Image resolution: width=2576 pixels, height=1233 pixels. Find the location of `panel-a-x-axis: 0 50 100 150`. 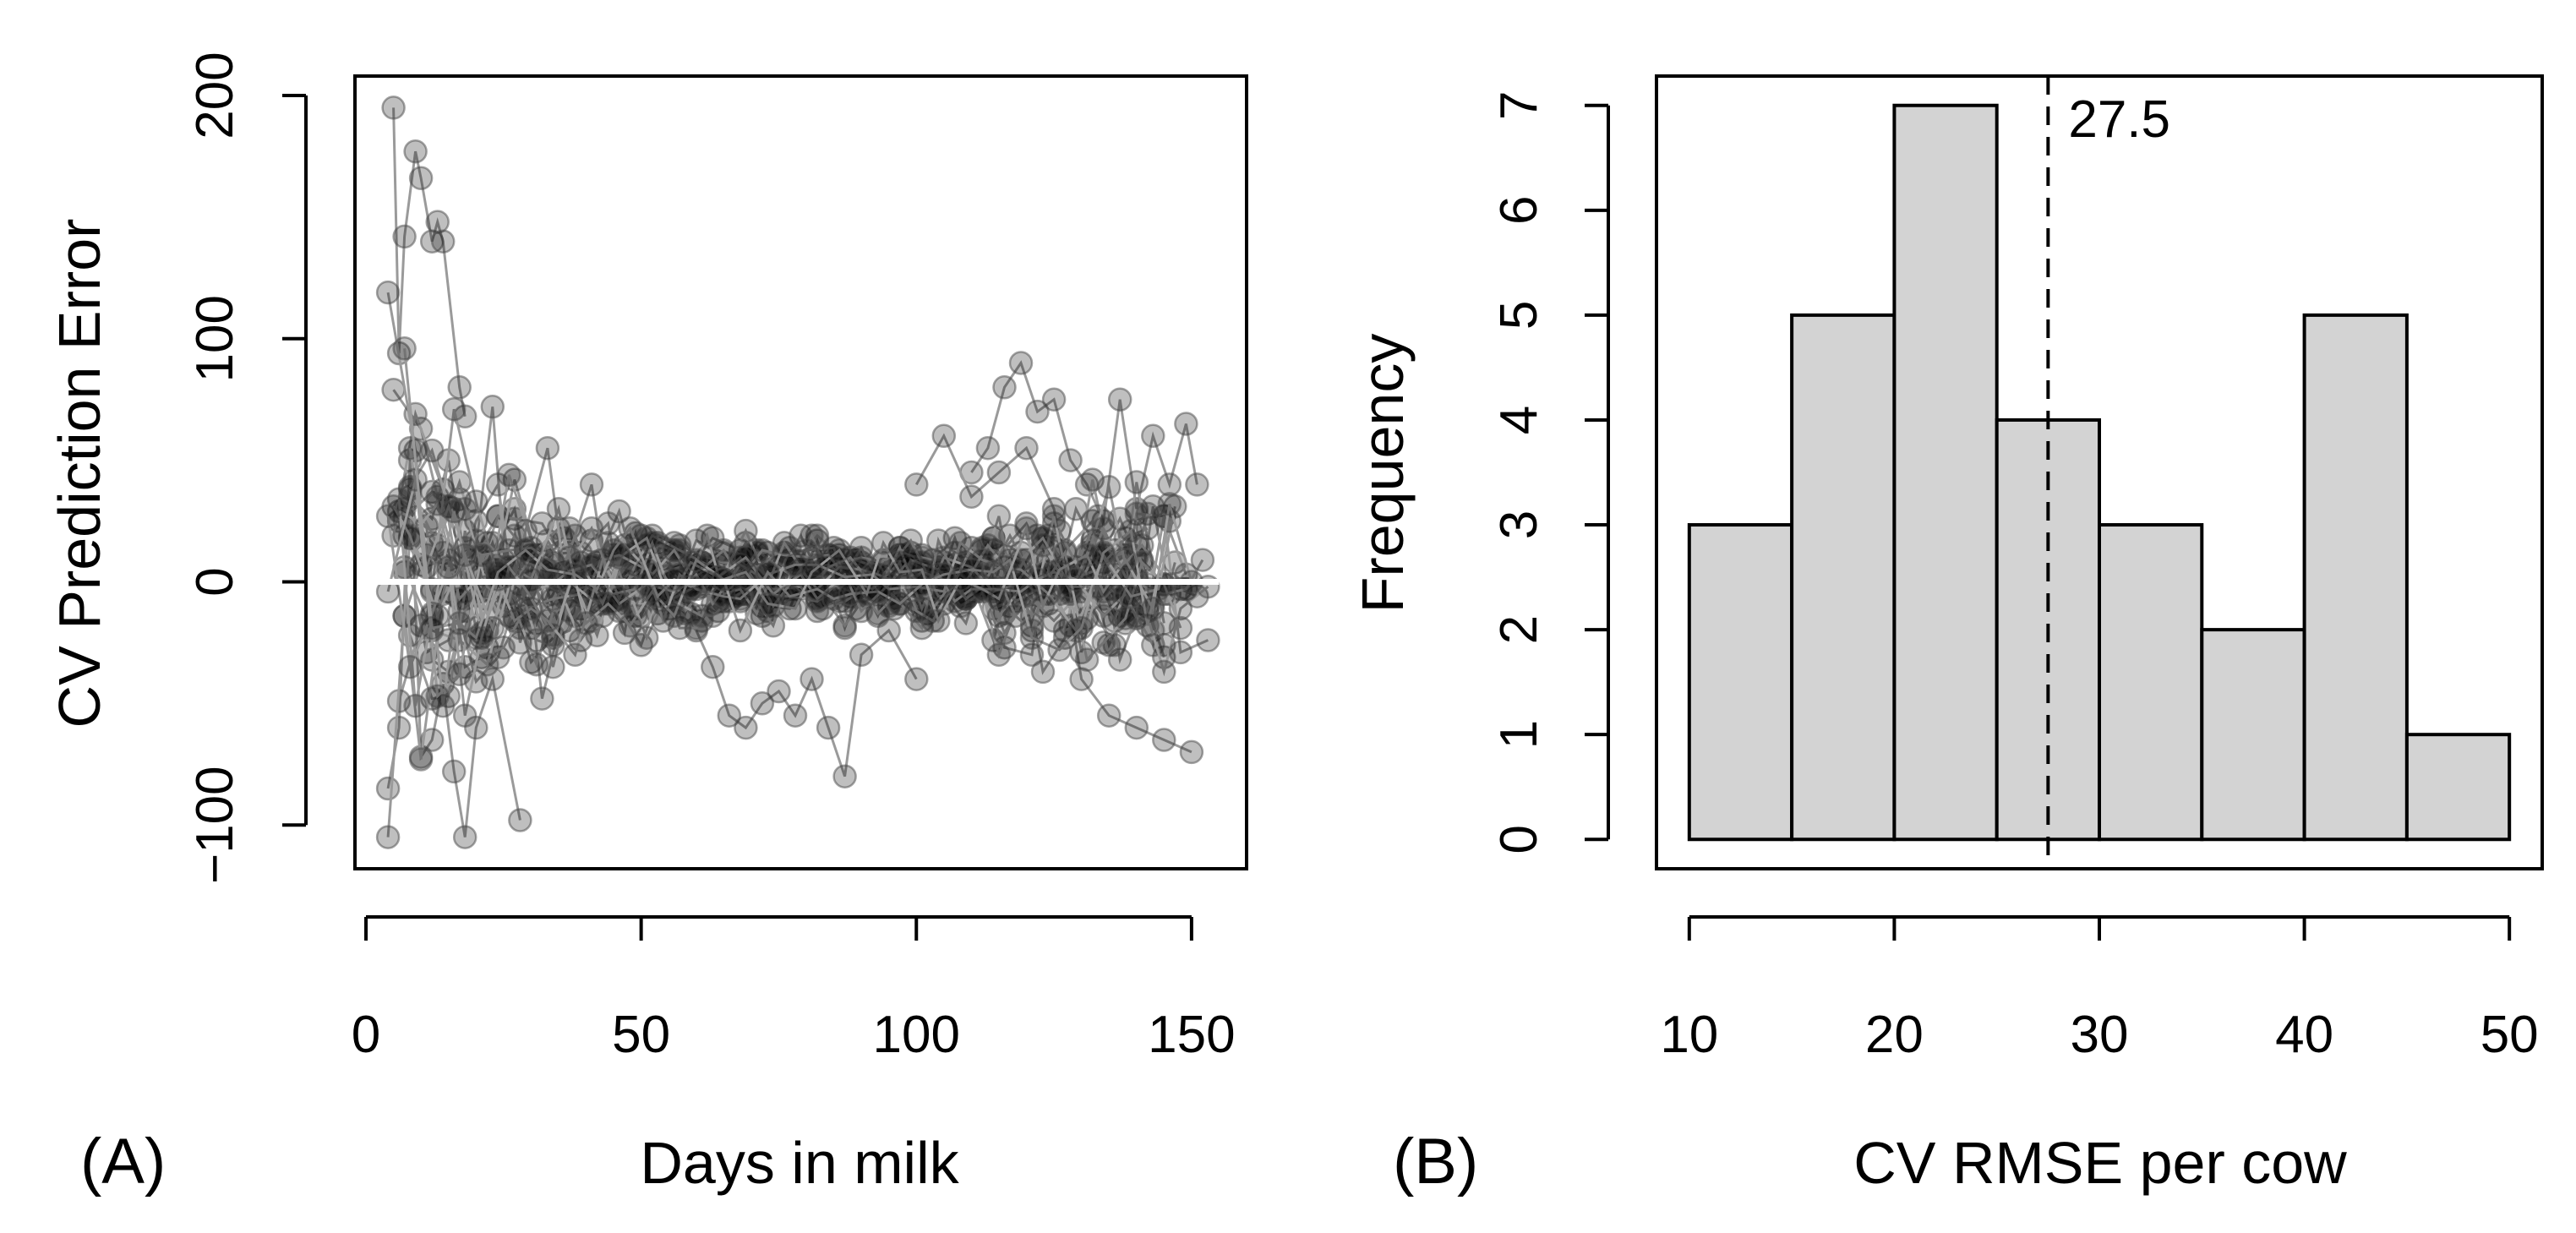

panel-a-x-axis: 0 50 100 150 is located at coordinates (794, 989).